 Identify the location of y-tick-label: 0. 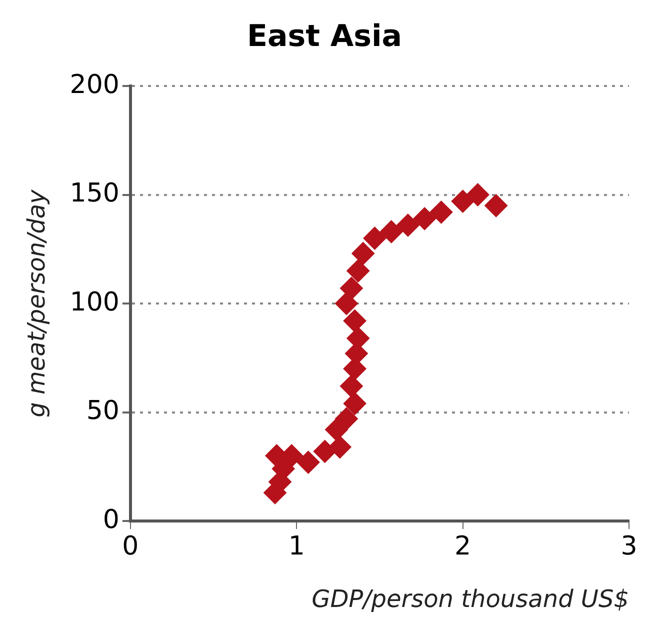
(111, 519).